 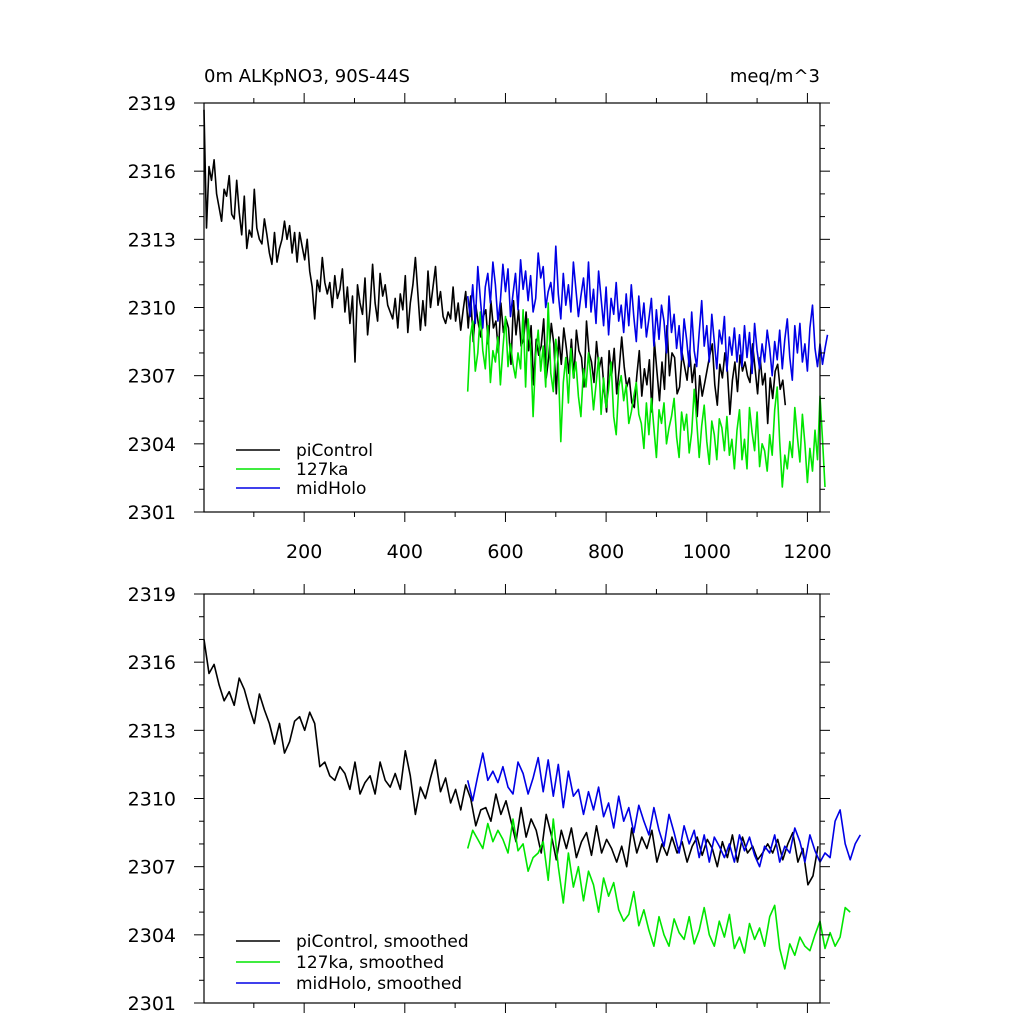 I want to click on panel-title: 0m ALKpNO3, 90S-44S, so click(x=307, y=76).